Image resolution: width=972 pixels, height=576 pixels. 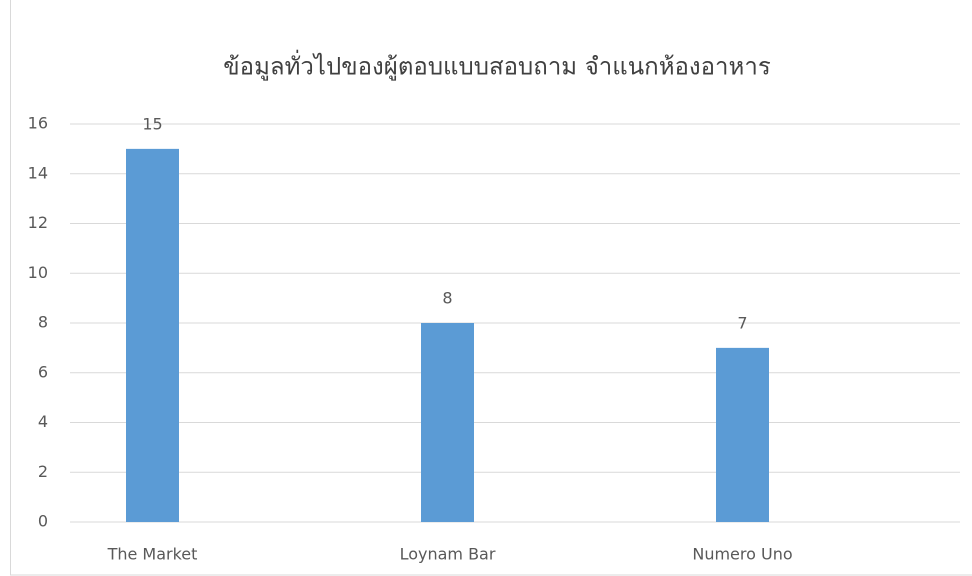 I want to click on x-tick-label: The Market, so click(x=152, y=554).